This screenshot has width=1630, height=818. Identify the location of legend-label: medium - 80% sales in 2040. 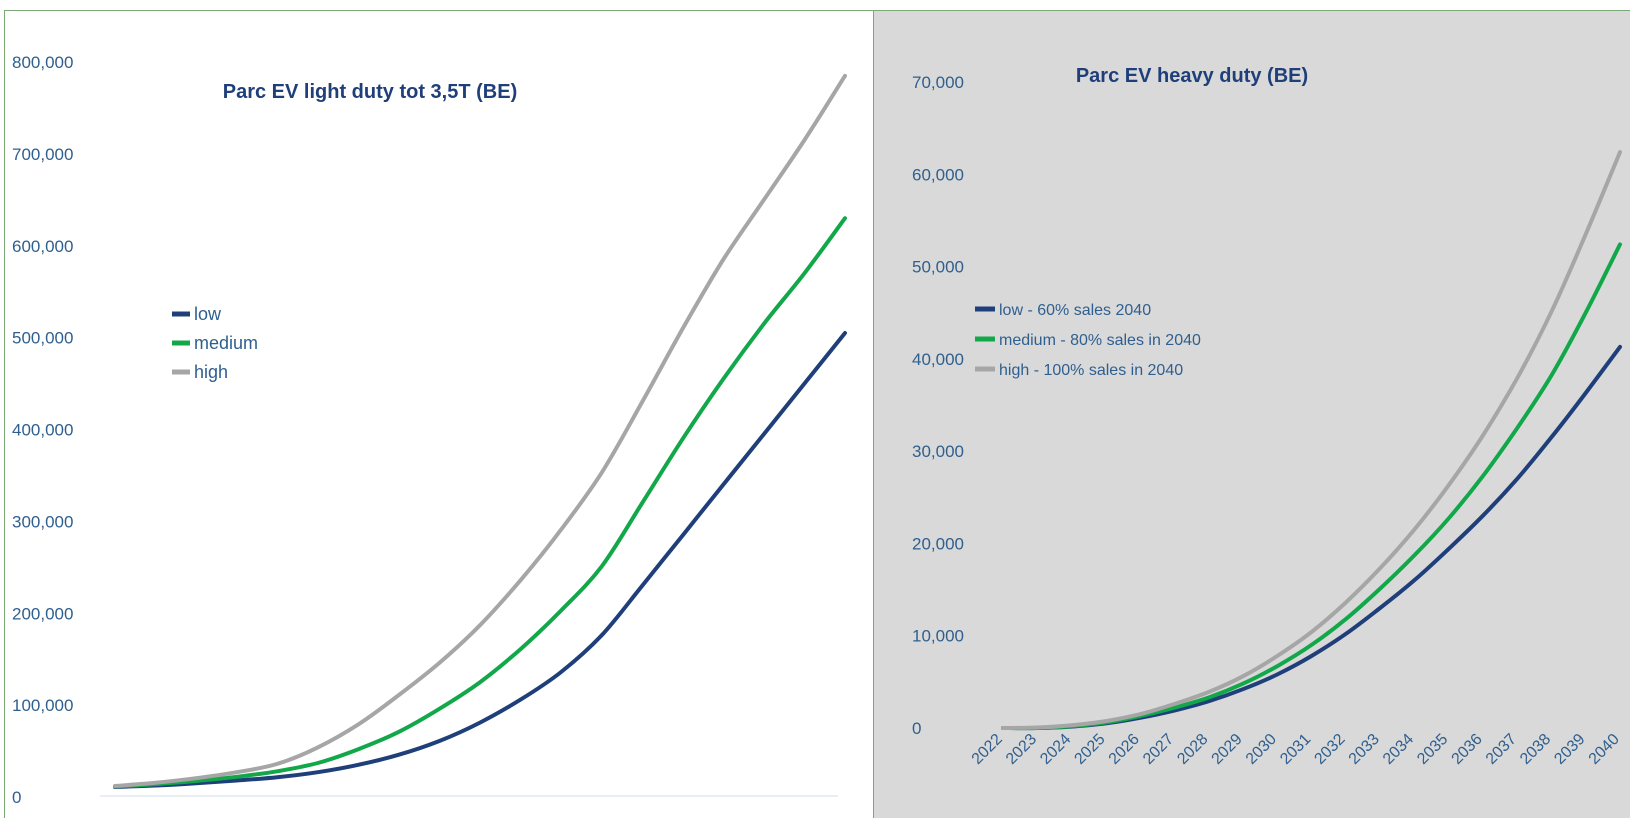
(1100, 340).